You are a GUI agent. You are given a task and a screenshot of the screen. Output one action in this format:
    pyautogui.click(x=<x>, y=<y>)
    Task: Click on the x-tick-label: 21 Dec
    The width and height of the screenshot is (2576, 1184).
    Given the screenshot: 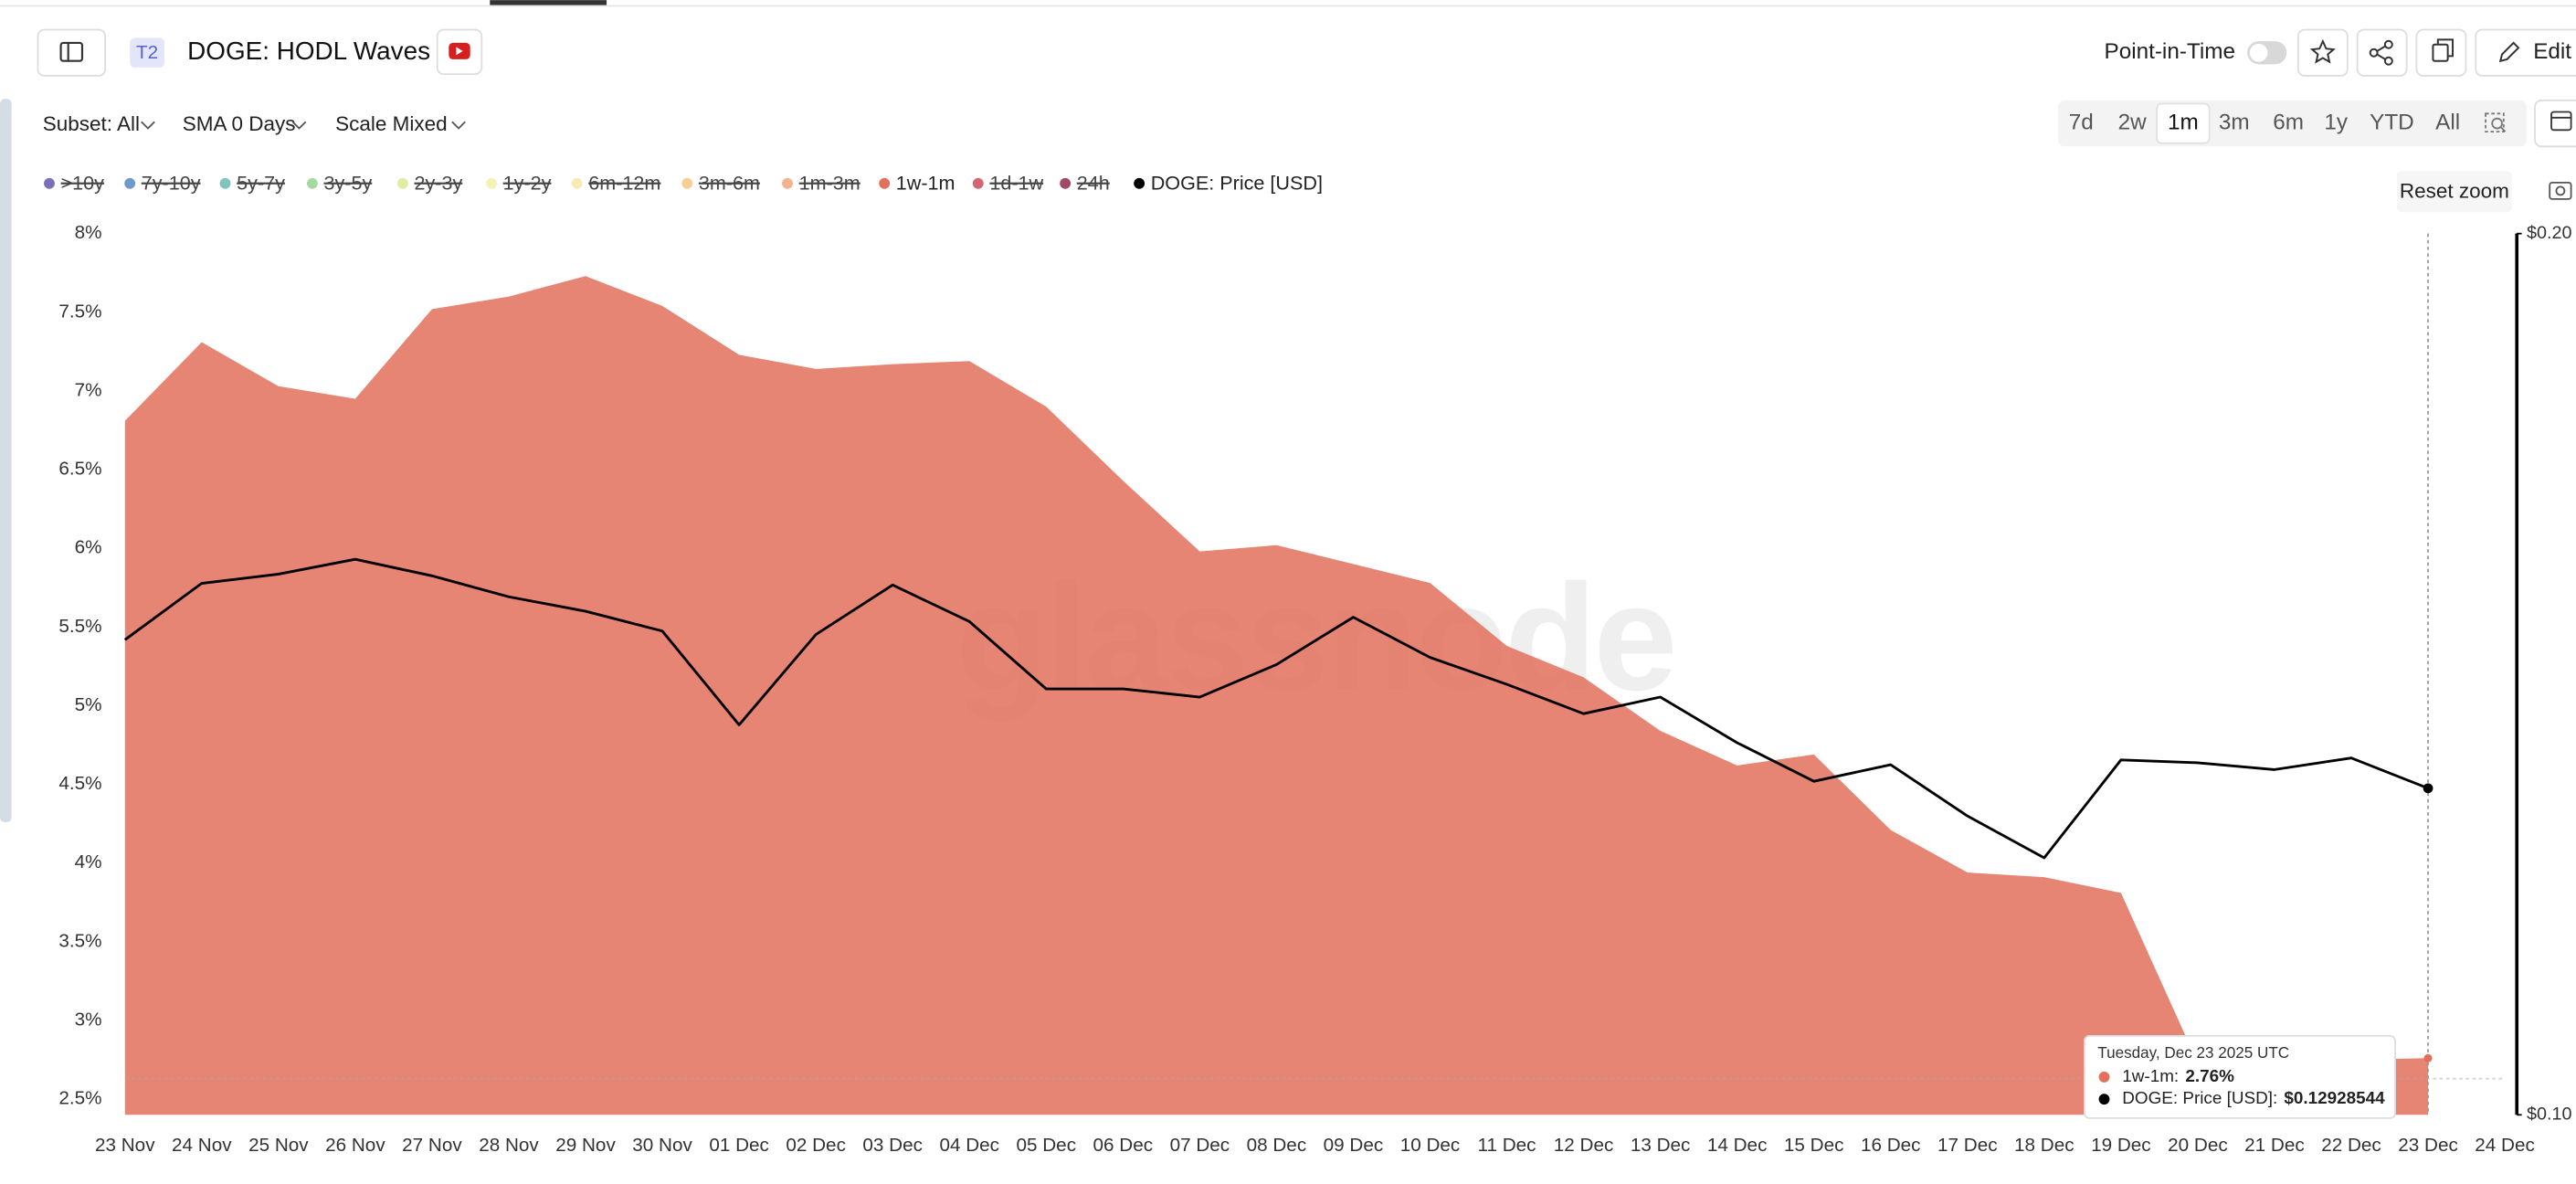 What is the action you would take?
    pyautogui.click(x=2274, y=1145)
    